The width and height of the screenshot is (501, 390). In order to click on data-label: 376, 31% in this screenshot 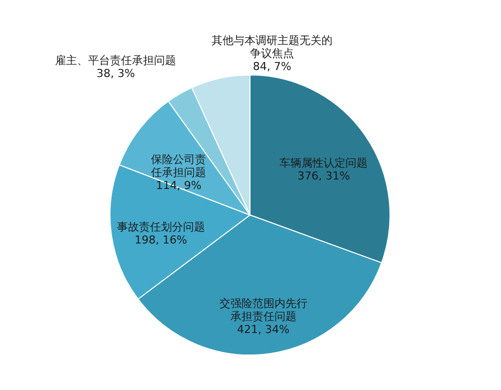, I will do `click(323, 175)`.